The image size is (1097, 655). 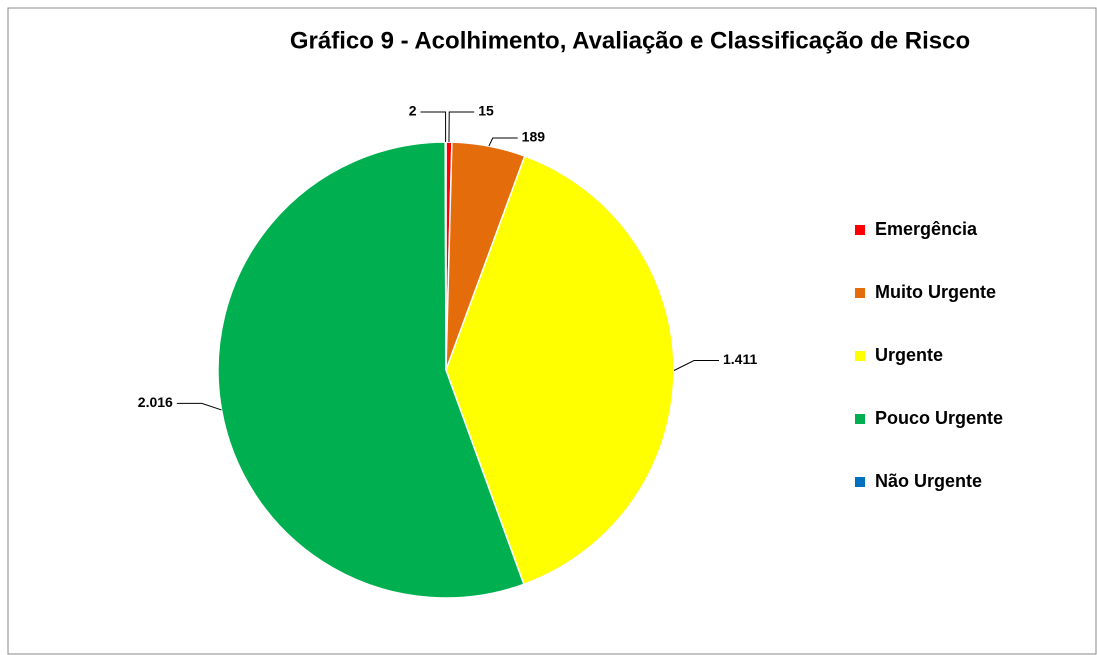 What do you see at coordinates (740, 359) in the screenshot?
I see `data-label: 1.411` at bounding box center [740, 359].